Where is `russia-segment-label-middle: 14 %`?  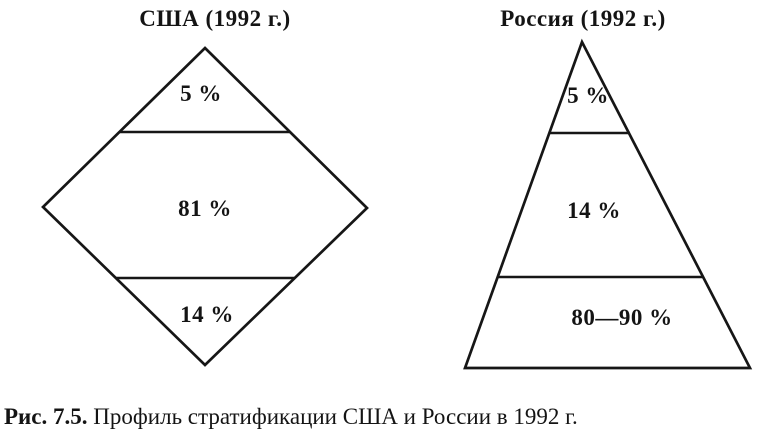
russia-segment-label-middle: 14 % is located at coordinates (594, 210).